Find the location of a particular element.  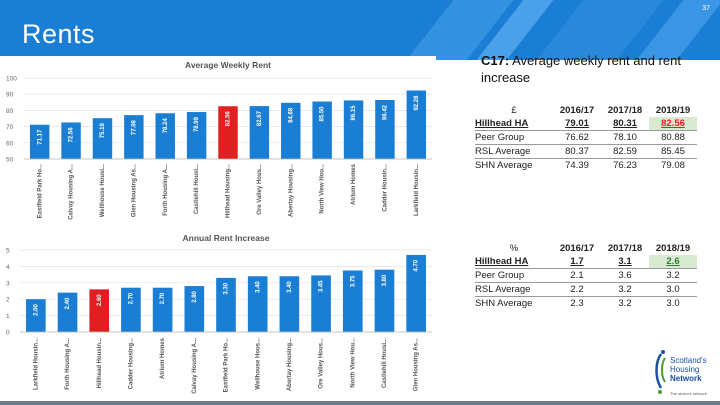

data-label: 71.17 is located at coordinates (40, 137).